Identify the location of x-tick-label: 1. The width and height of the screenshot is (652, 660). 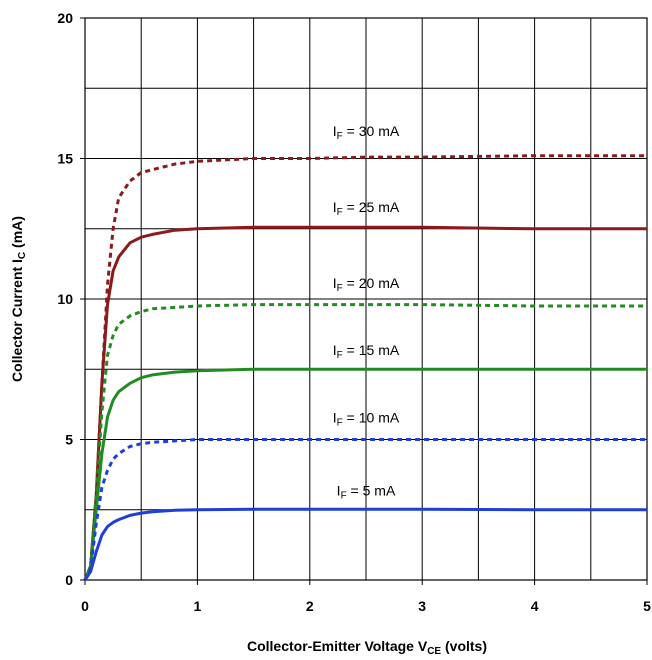
(198, 606).